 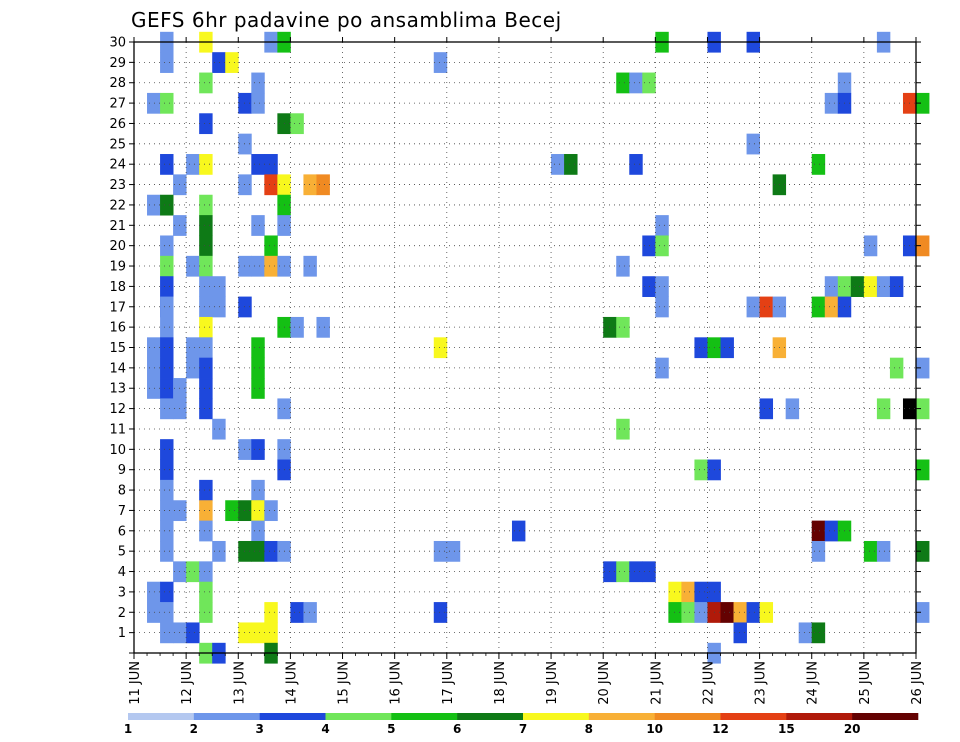 I want to click on y-tick-label: 19, so click(x=117, y=267).